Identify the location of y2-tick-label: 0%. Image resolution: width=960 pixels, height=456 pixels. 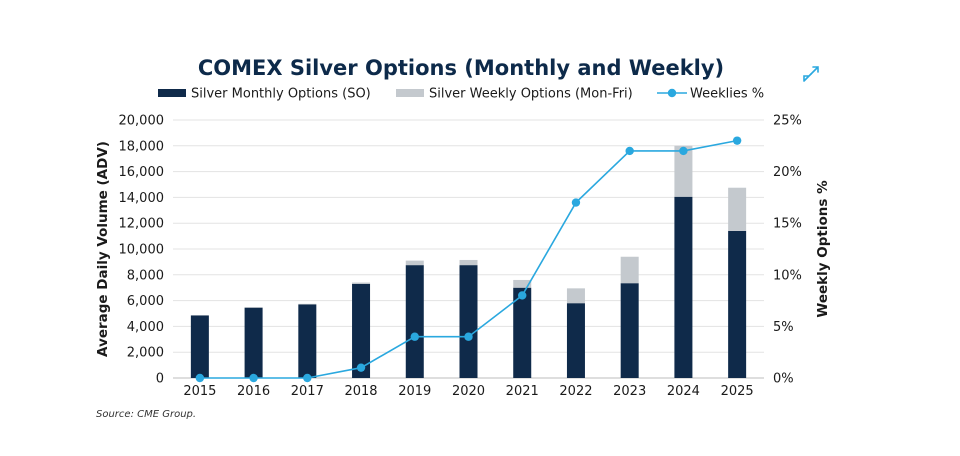
(783, 379).